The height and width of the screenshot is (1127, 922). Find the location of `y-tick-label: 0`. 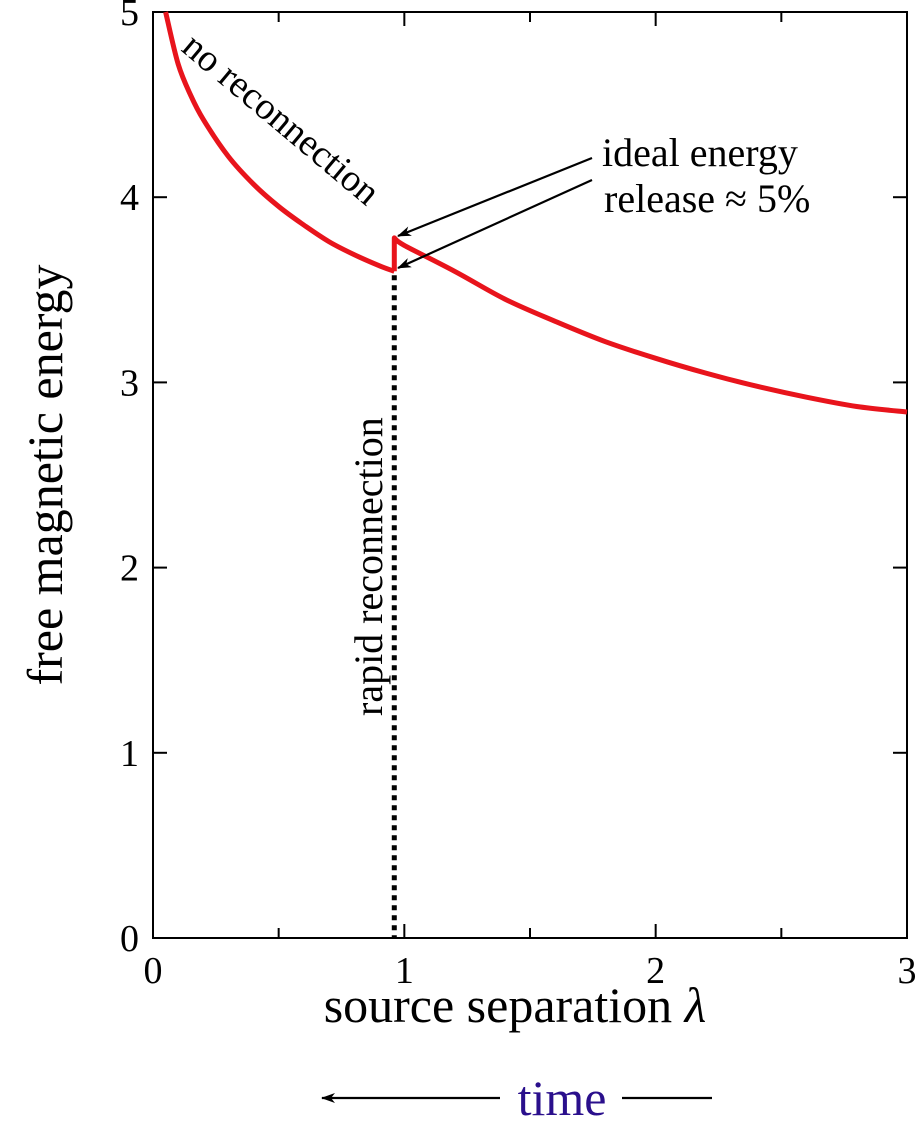

y-tick-label: 0 is located at coordinates (129, 939).